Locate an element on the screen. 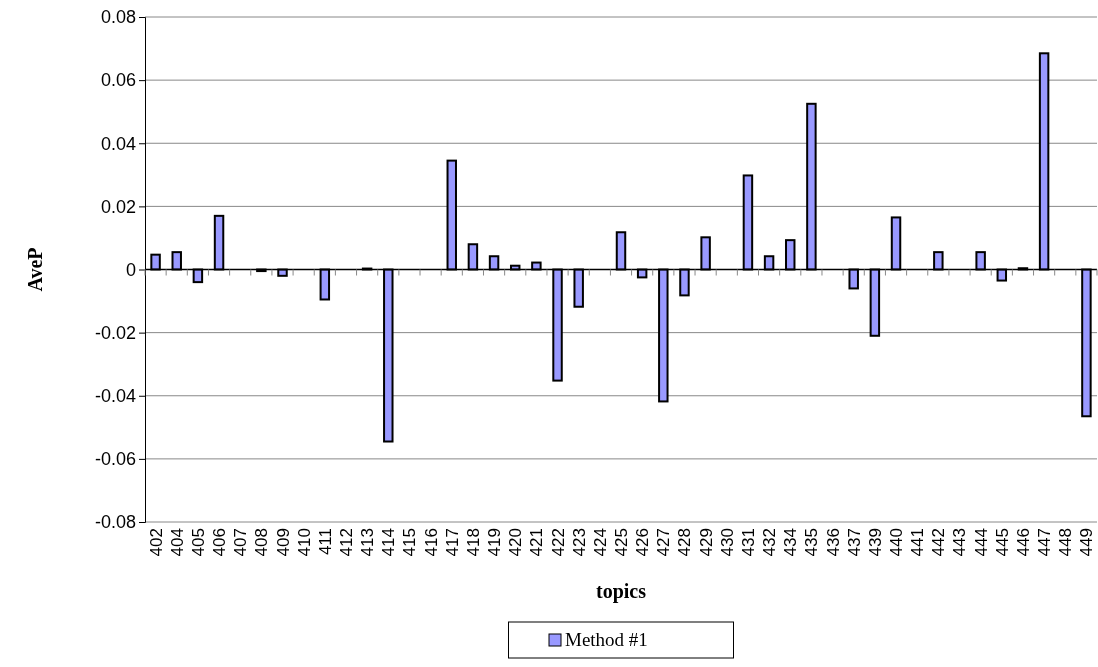 This screenshot has width=1098, height=667. x-tick-label: 429 is located at coordinates (706, 542).